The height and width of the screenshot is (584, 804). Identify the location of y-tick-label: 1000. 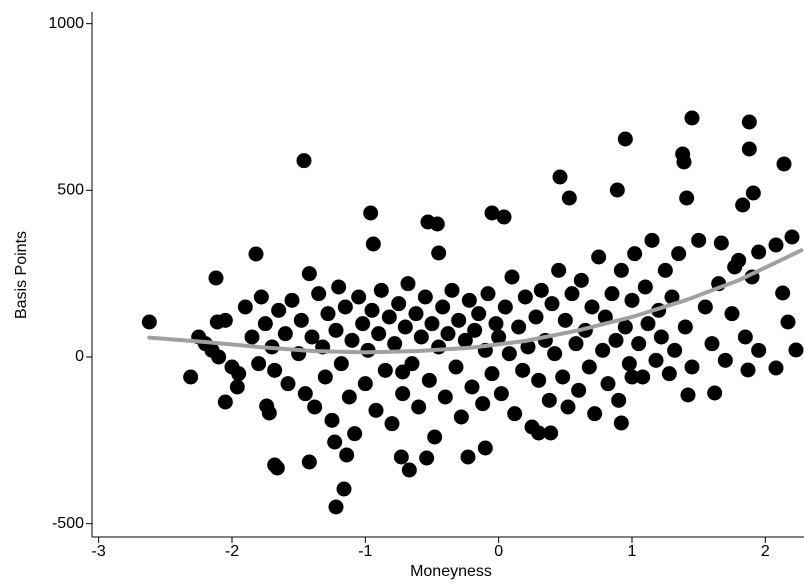
(66, 23).